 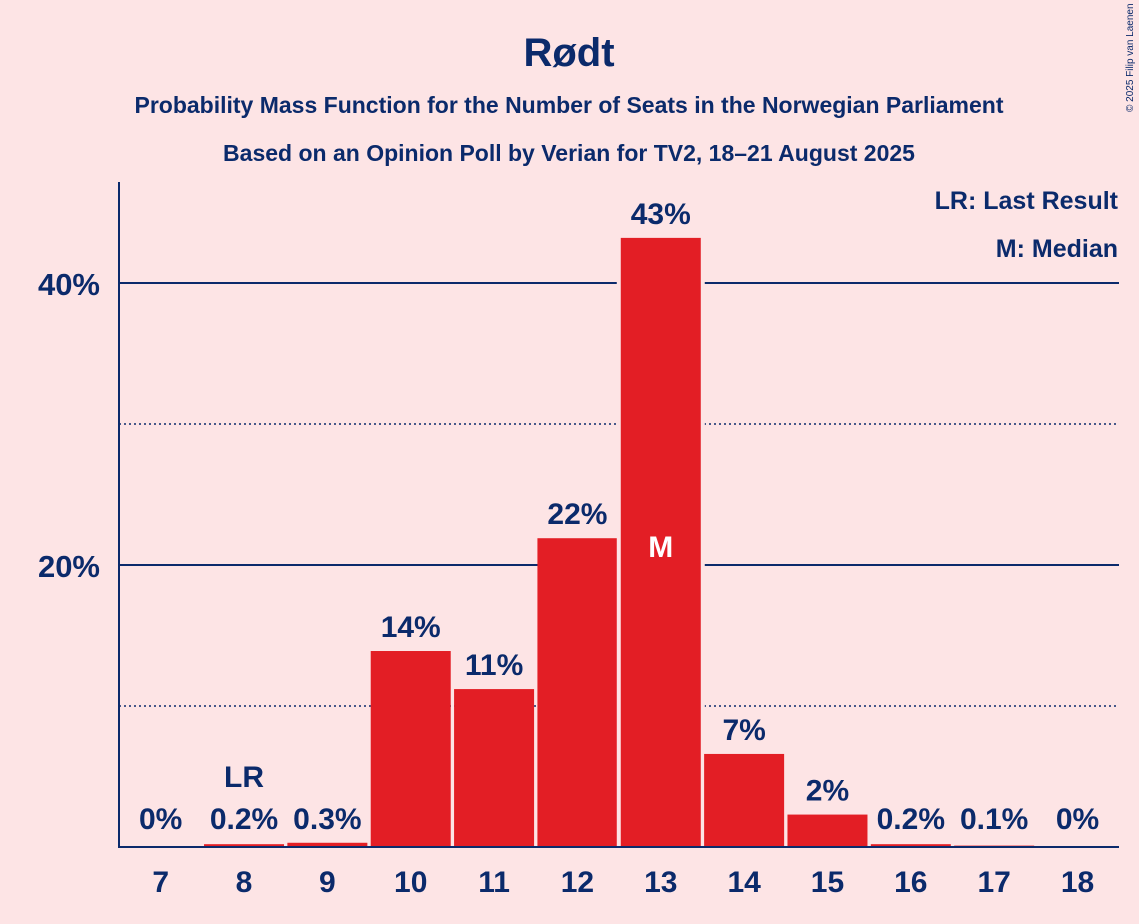 What do you see at coordinates (623, 882) in the screenshot?
I see `x-axis-ticks: 7 8 9 10 11 12 13 14 15 16 17 18` at bounding box center [623, 882].